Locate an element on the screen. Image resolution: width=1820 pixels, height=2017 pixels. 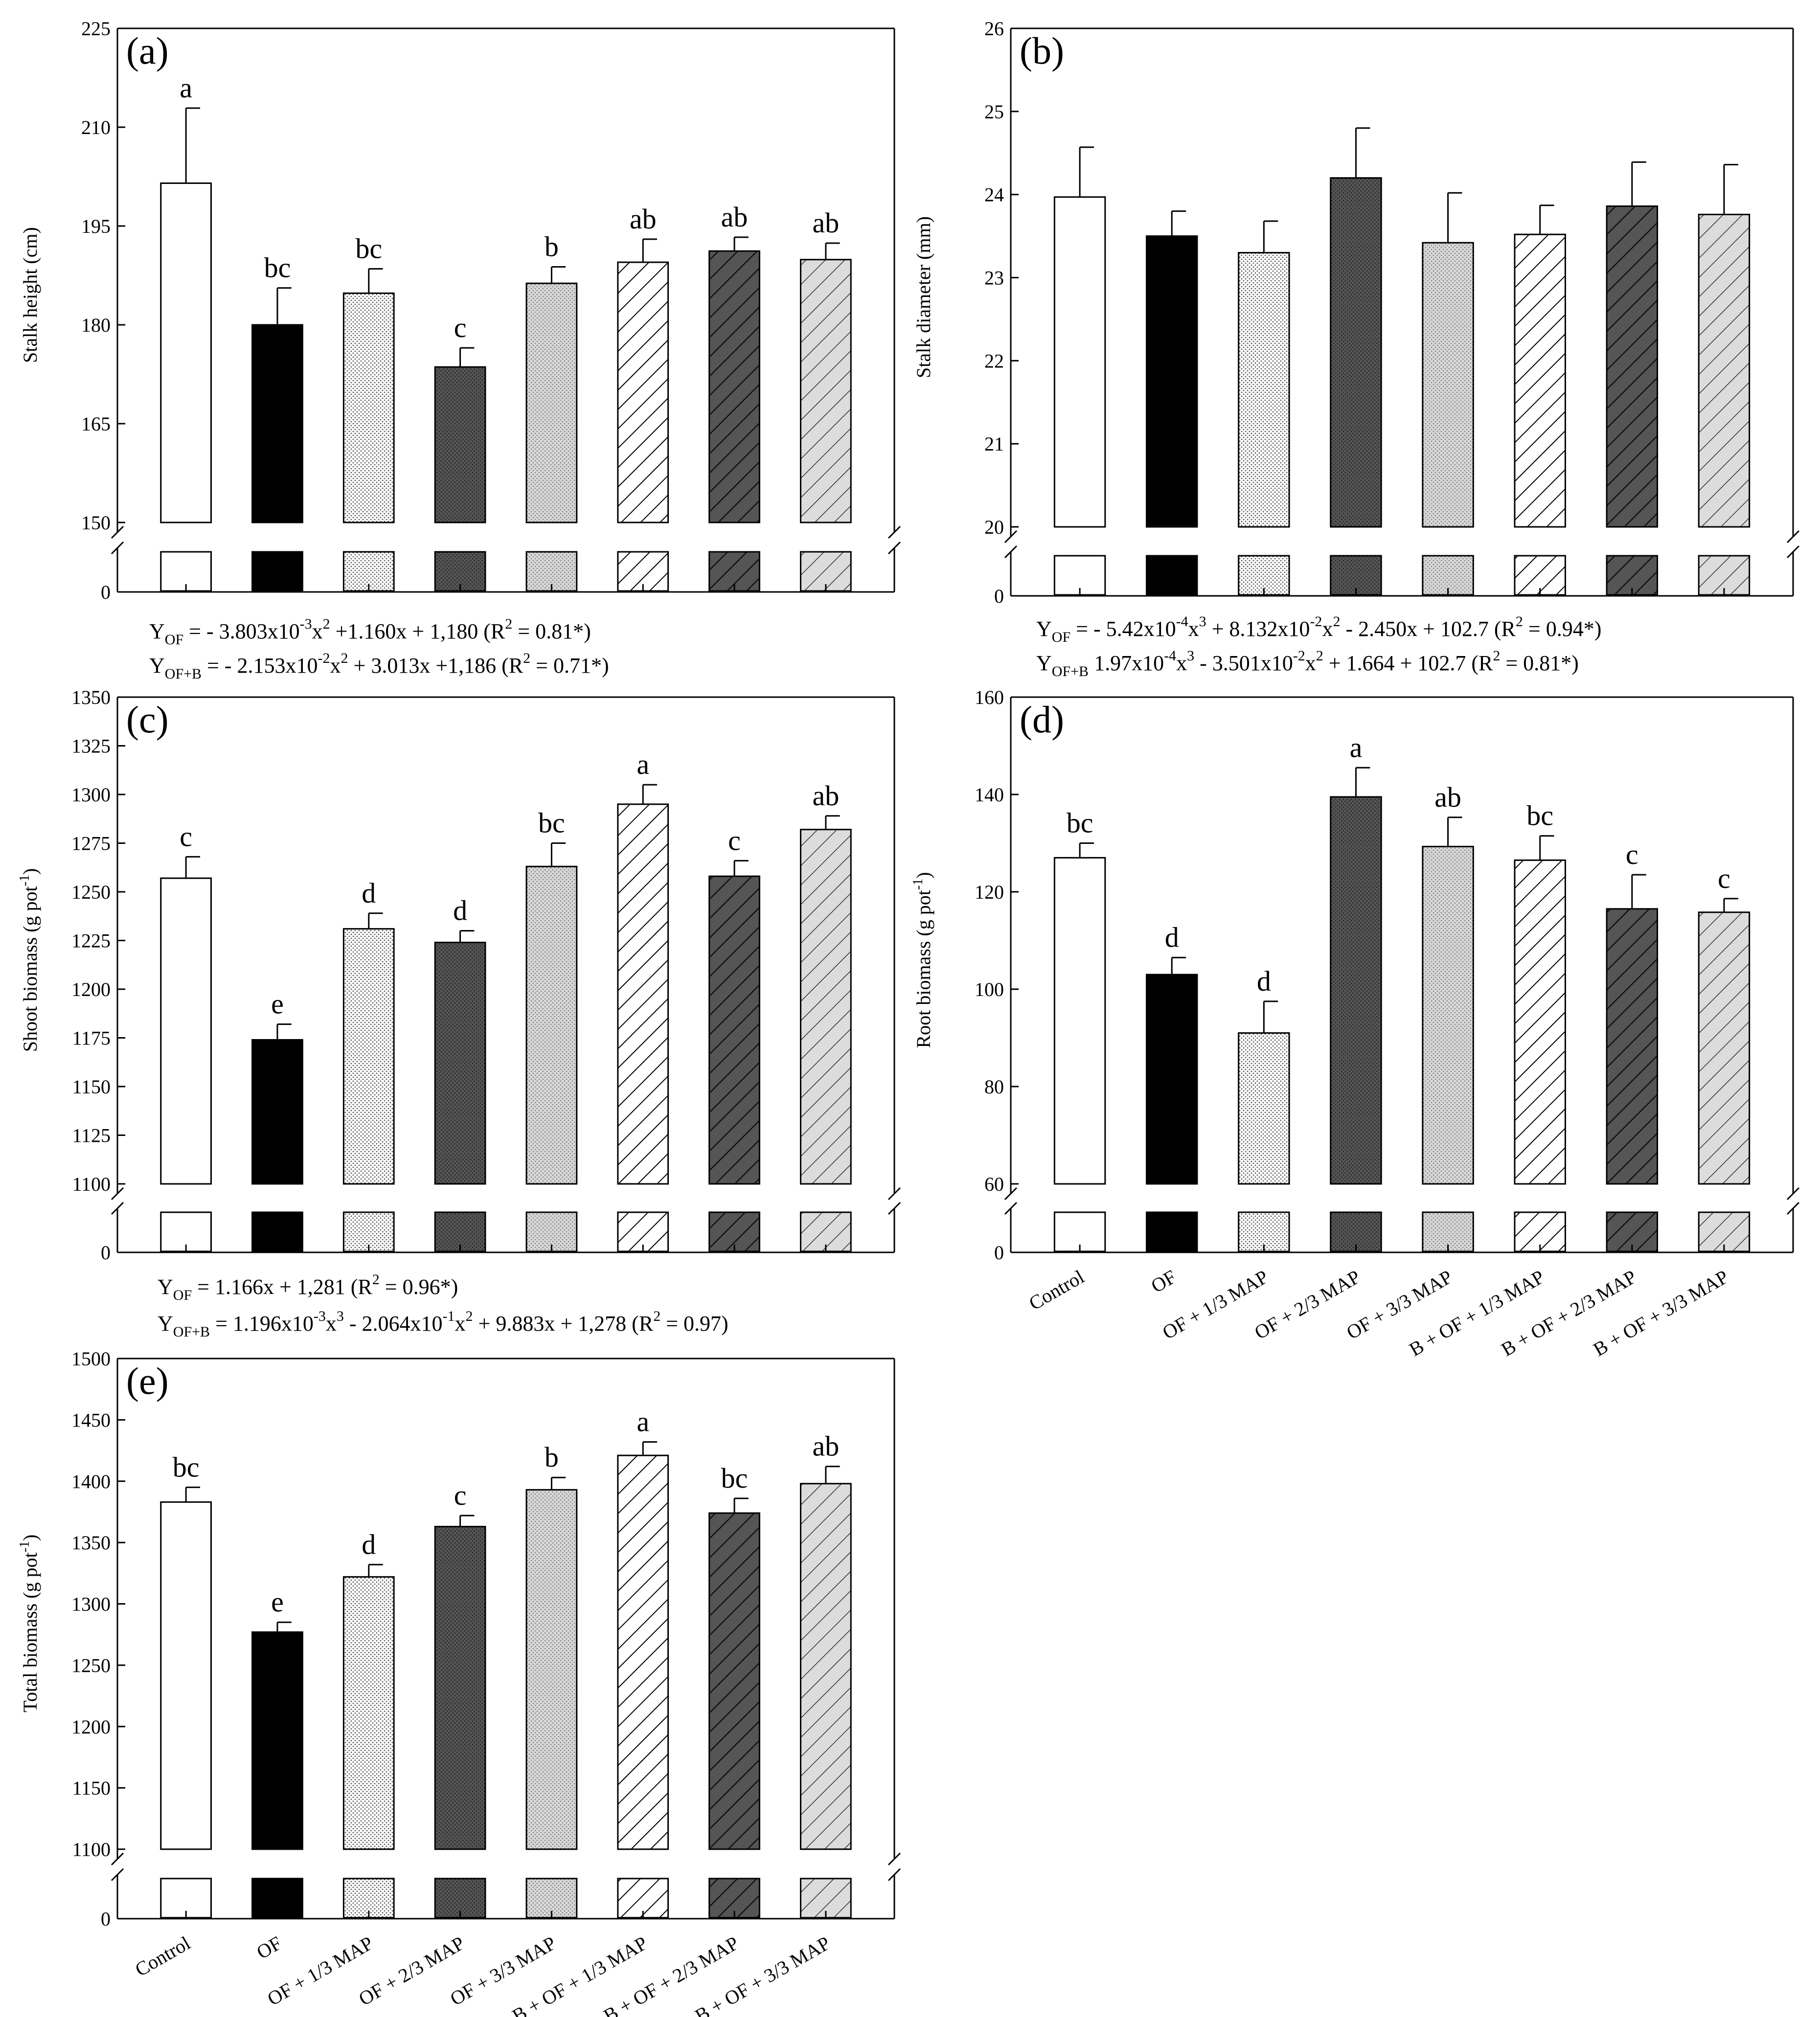
panel-label: (b) is located at coordinates (1042, 50).